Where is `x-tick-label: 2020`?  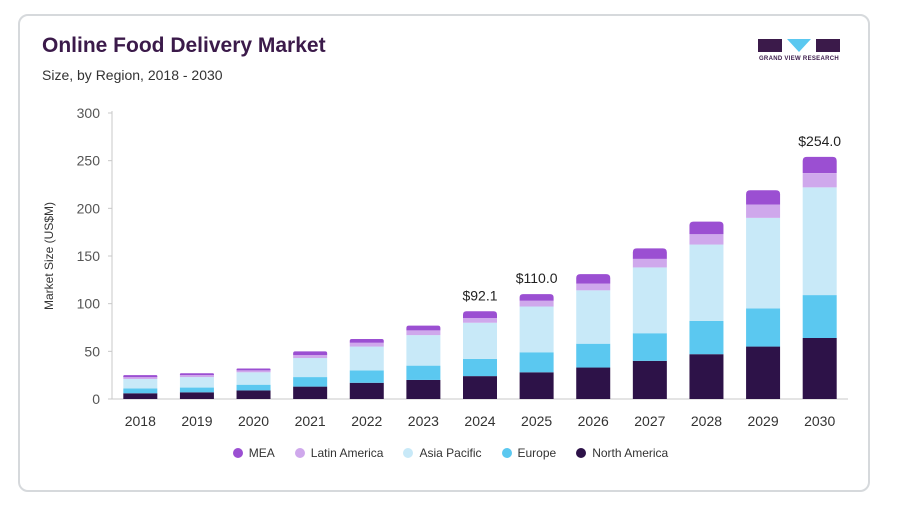
x-tick-label: 2020 is located at coordinates (253, 421).